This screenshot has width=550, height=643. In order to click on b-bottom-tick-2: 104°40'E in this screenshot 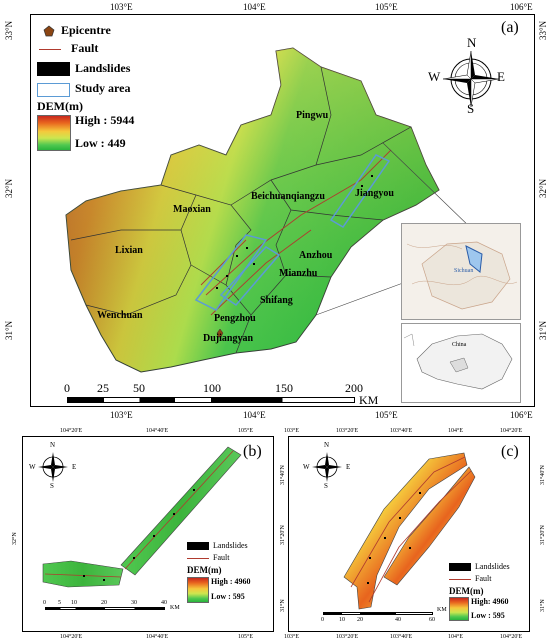, I will do `click(157, 637)`.